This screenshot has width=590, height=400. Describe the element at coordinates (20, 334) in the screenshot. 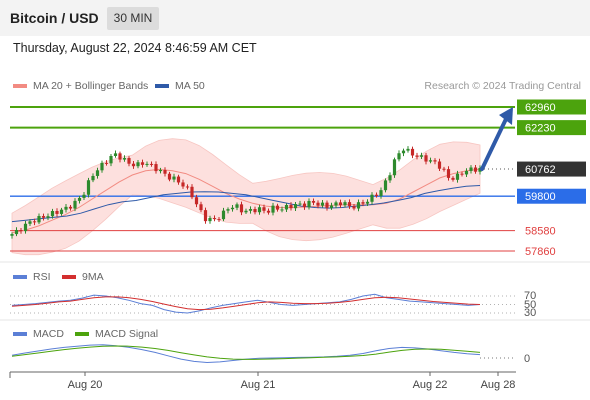

I see `macd-swatch` at that location.